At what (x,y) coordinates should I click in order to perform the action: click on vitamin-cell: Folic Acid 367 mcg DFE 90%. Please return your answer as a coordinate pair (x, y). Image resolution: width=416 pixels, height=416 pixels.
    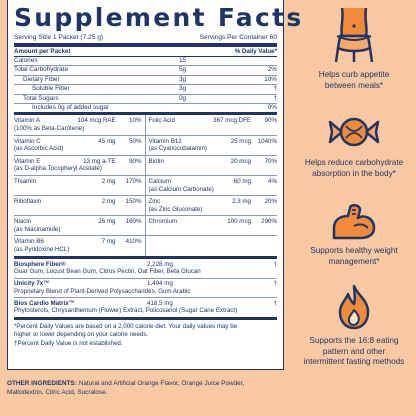
    Looking at the image, I should click on (211, 125).